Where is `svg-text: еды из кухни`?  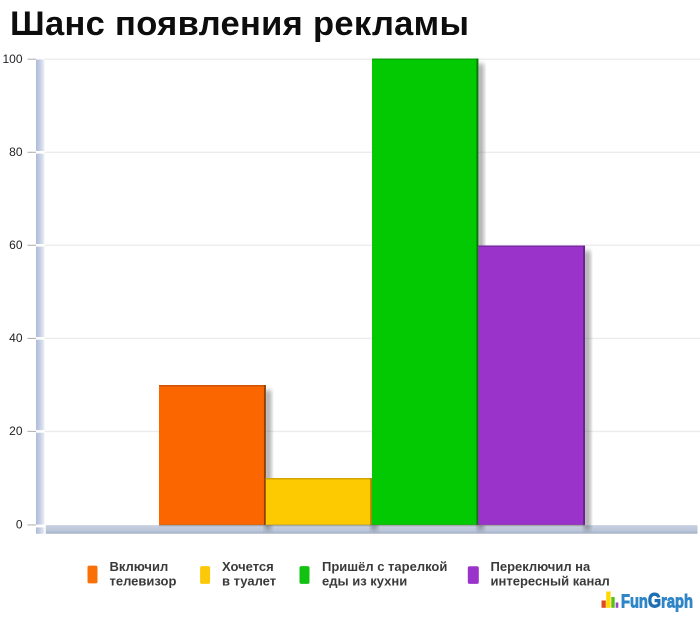
svg-text: еды из кухни is located at coordinates (364, 581).